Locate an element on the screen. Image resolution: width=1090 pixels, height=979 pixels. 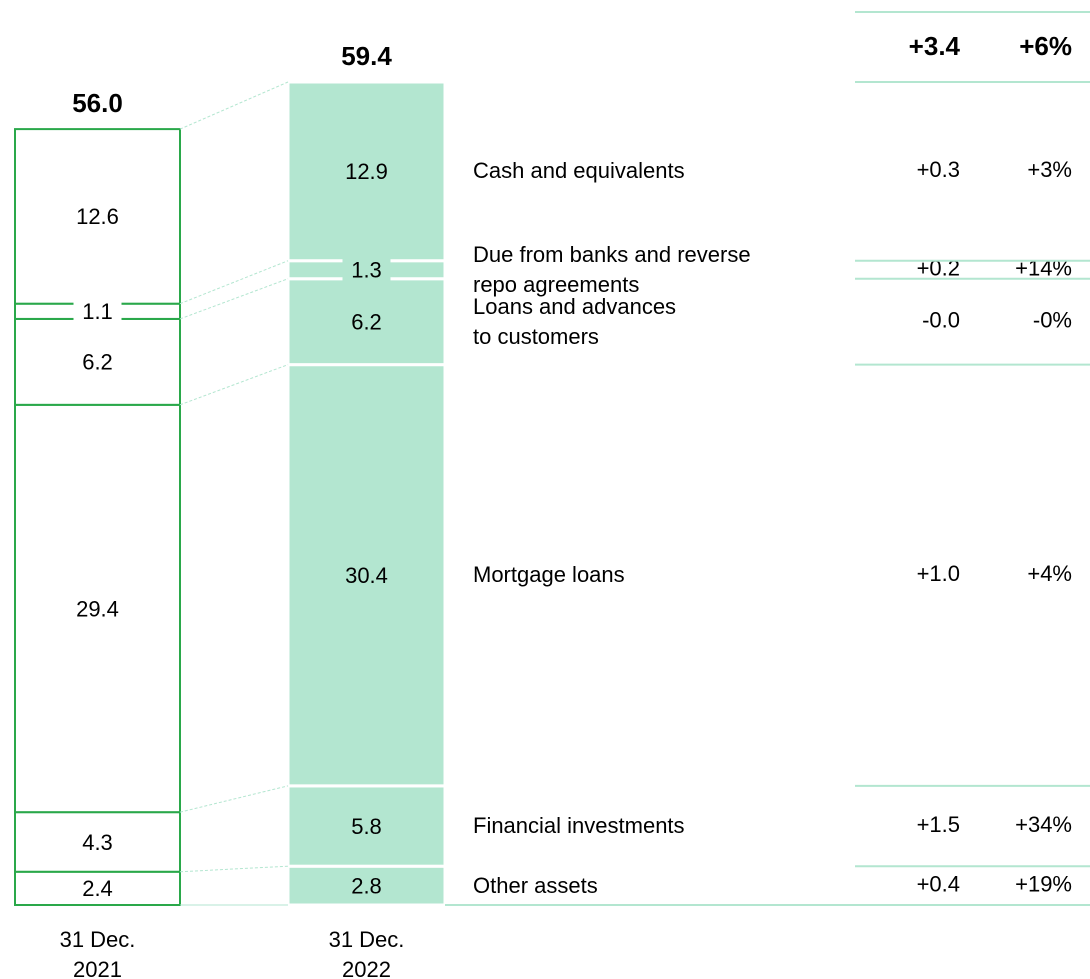
segment-label: 2.4 is located at coordinates (97, 888).